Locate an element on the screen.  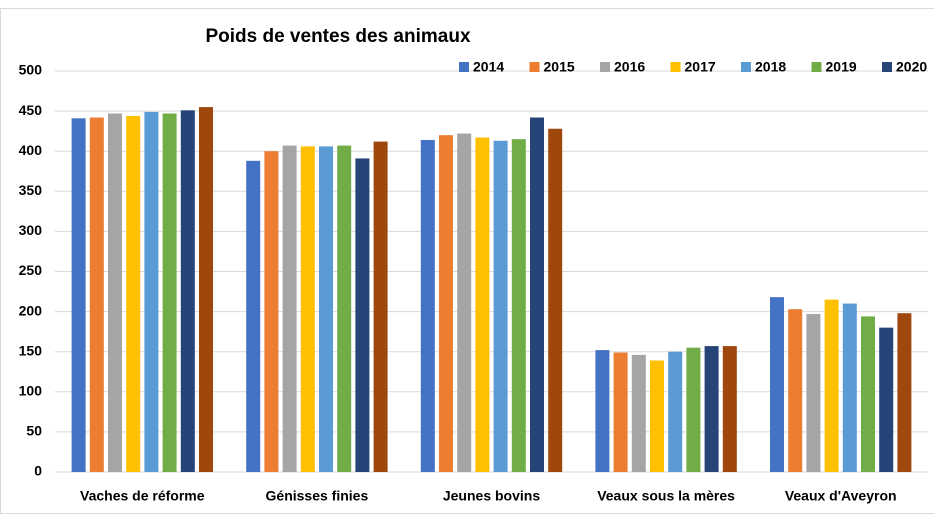
x-tick-label: Veaux d'Aveyron is located at coordinates (841, 496).